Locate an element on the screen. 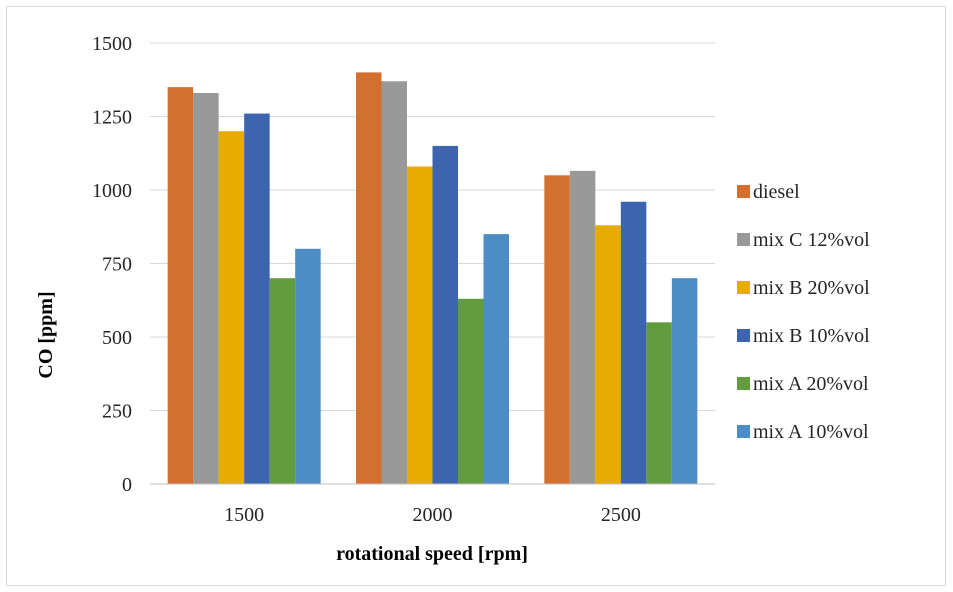 This screenshot has height=592, width=953. x-axis-ticks: 1500 2000 2500 is located at coordinates (432, 515).